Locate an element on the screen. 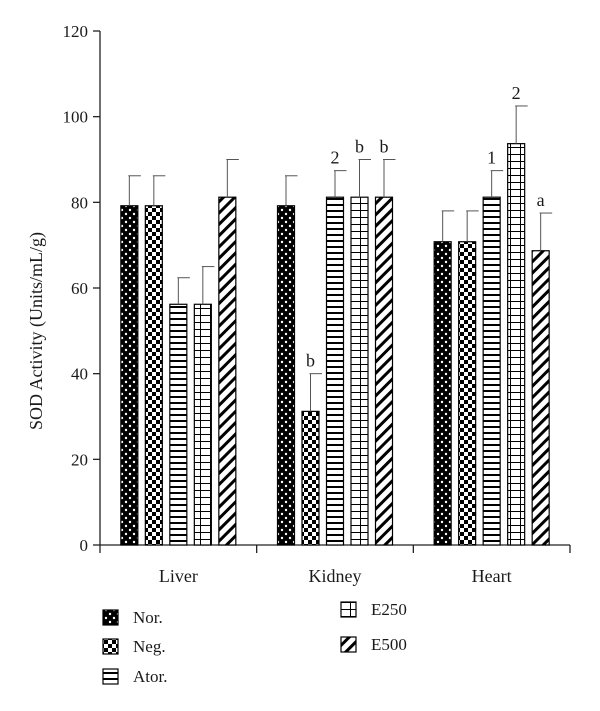 This screenshot has height=711, width=600. x-tick-label: Kidney is located at coordinates (335, 576).